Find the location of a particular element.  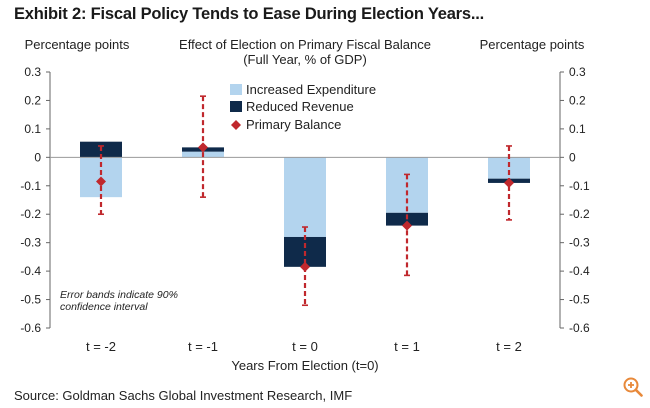

x-tick-label: t = 2 is located at coordinates (509, 346).